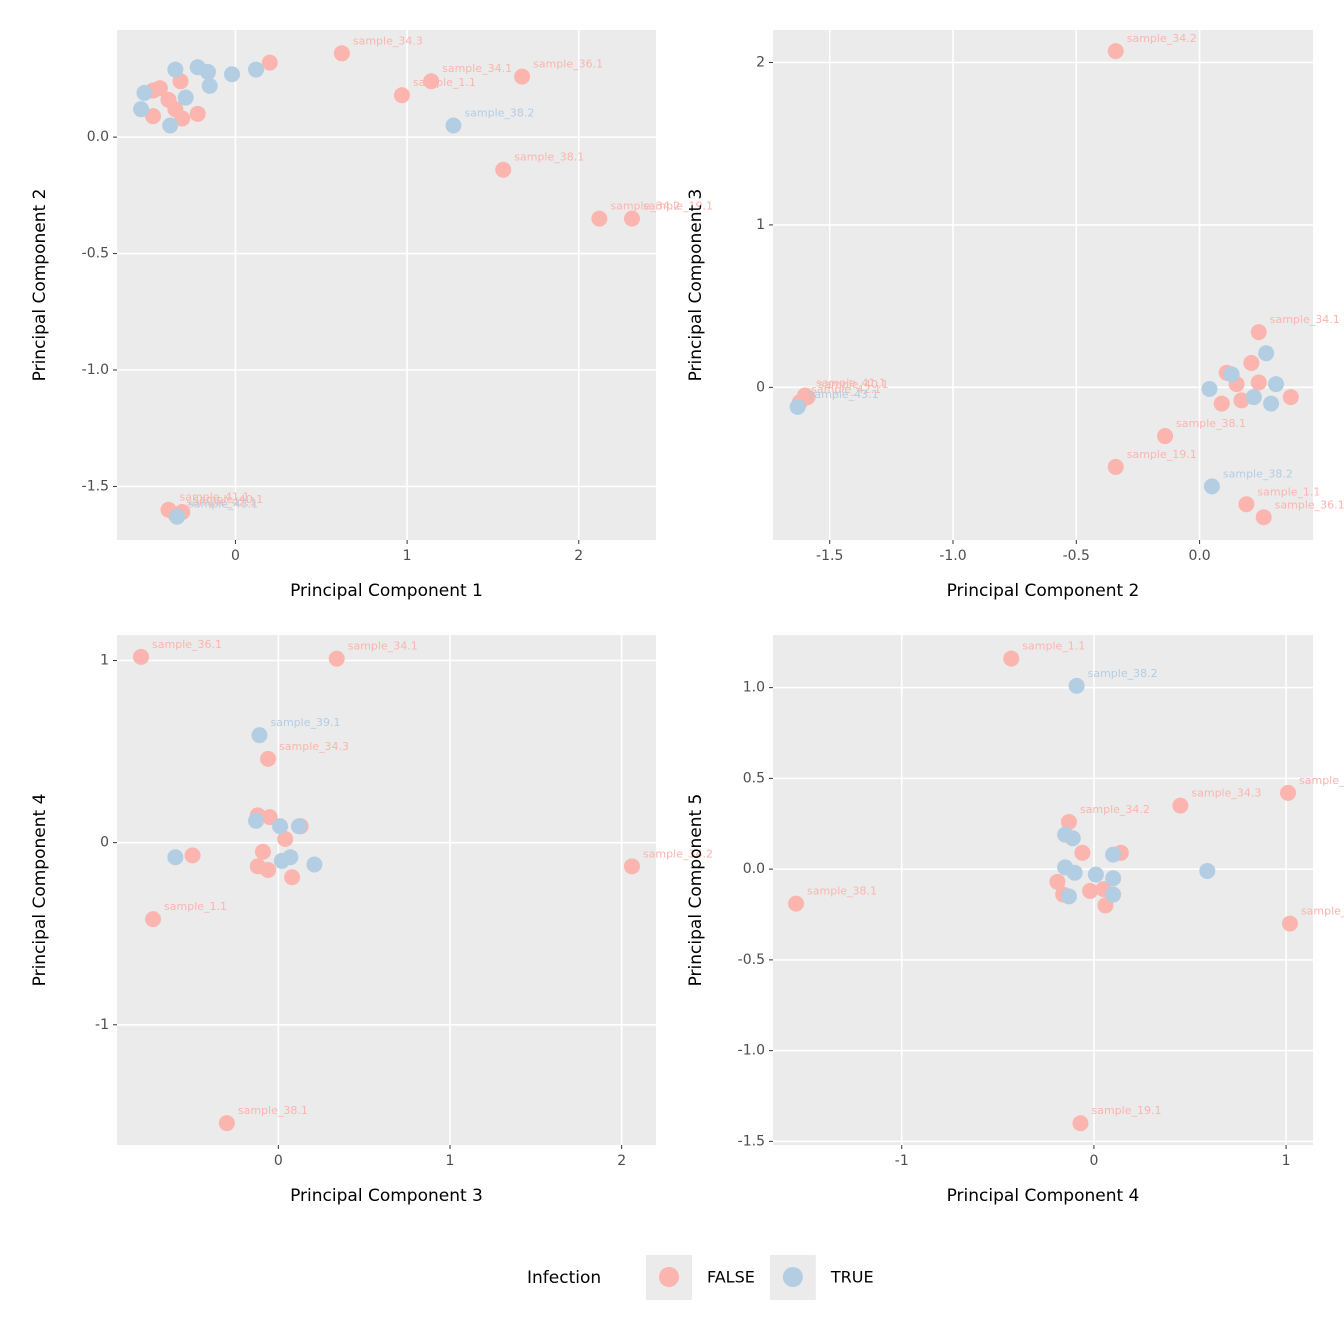 The width and height of the screenshot is (1344, 1344). What do you see at coordinates (902, 1161) in the screenshot?
I see `x-tick-label: -1` at bounding box center [902, 1161].